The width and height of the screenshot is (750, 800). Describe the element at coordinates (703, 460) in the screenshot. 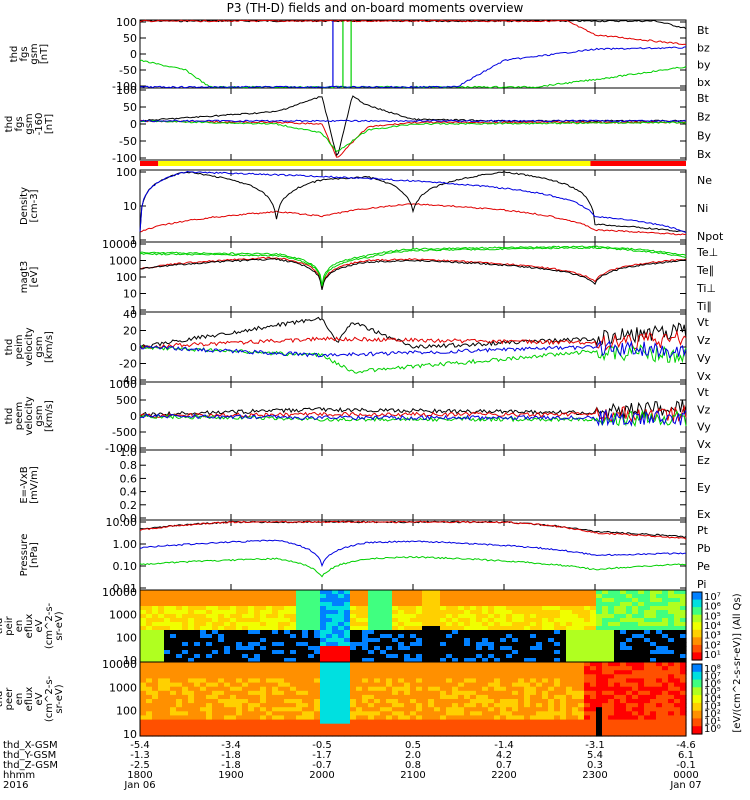

I see `legend-Ez: Ez` at that location.